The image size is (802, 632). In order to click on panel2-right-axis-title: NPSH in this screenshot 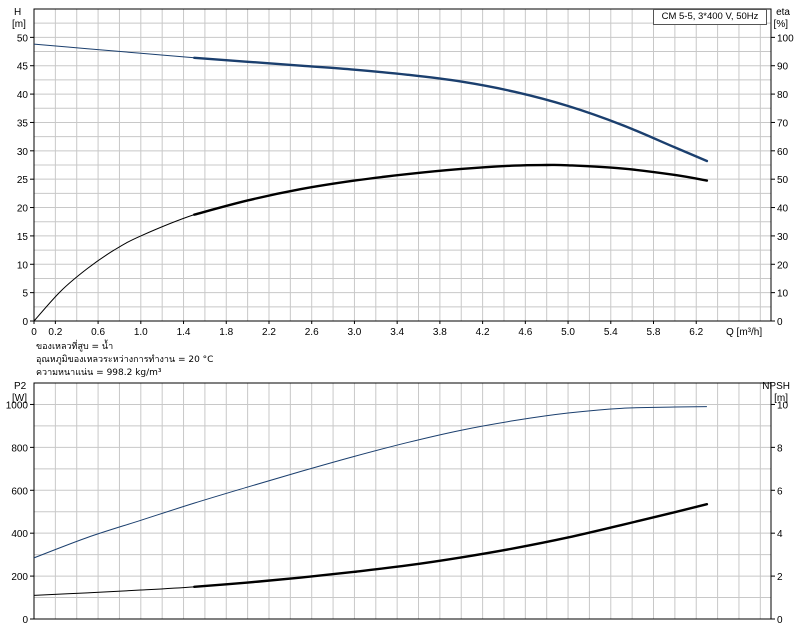, I will do `click(776, 386)`.